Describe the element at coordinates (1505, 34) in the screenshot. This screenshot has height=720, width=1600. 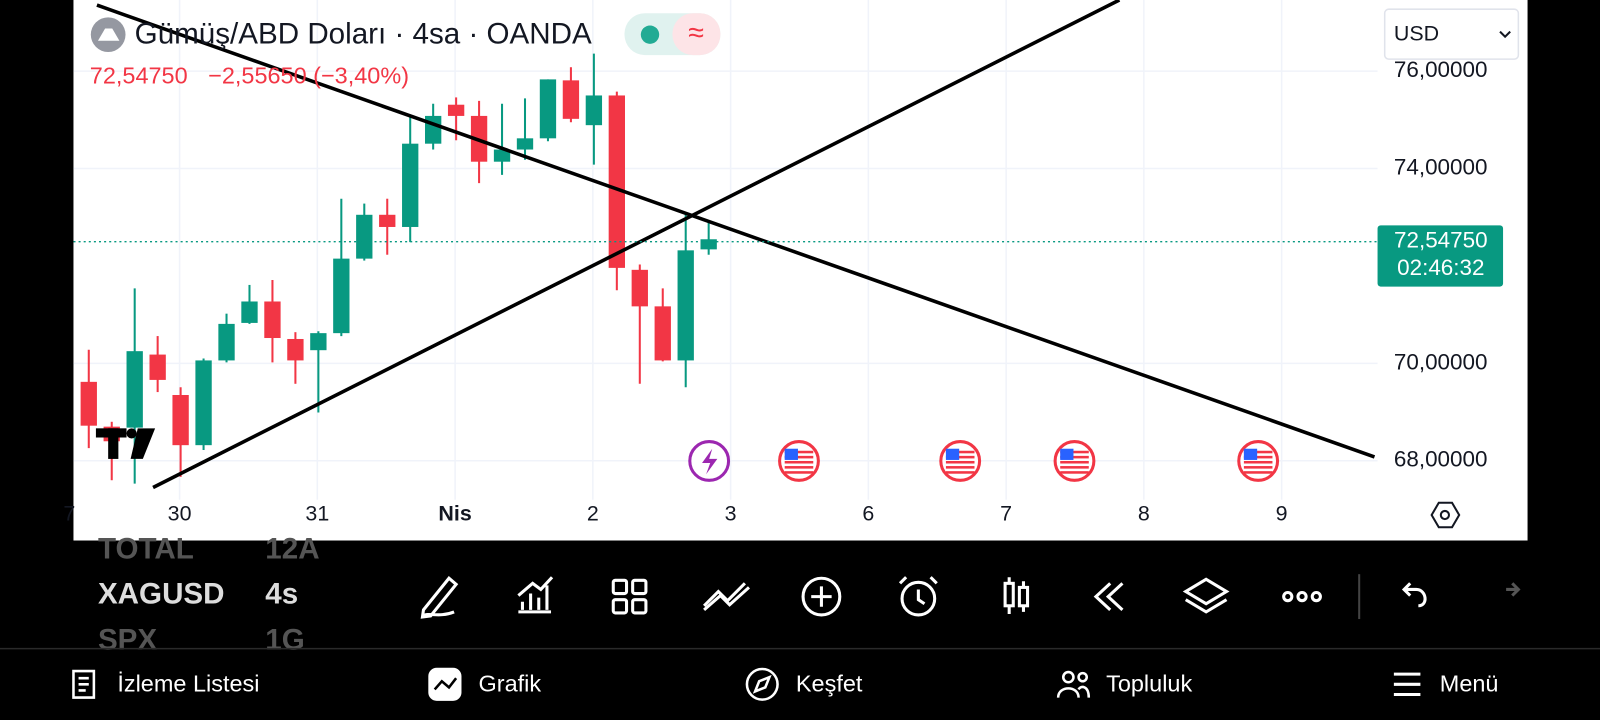
I see `select-caret` at that location.